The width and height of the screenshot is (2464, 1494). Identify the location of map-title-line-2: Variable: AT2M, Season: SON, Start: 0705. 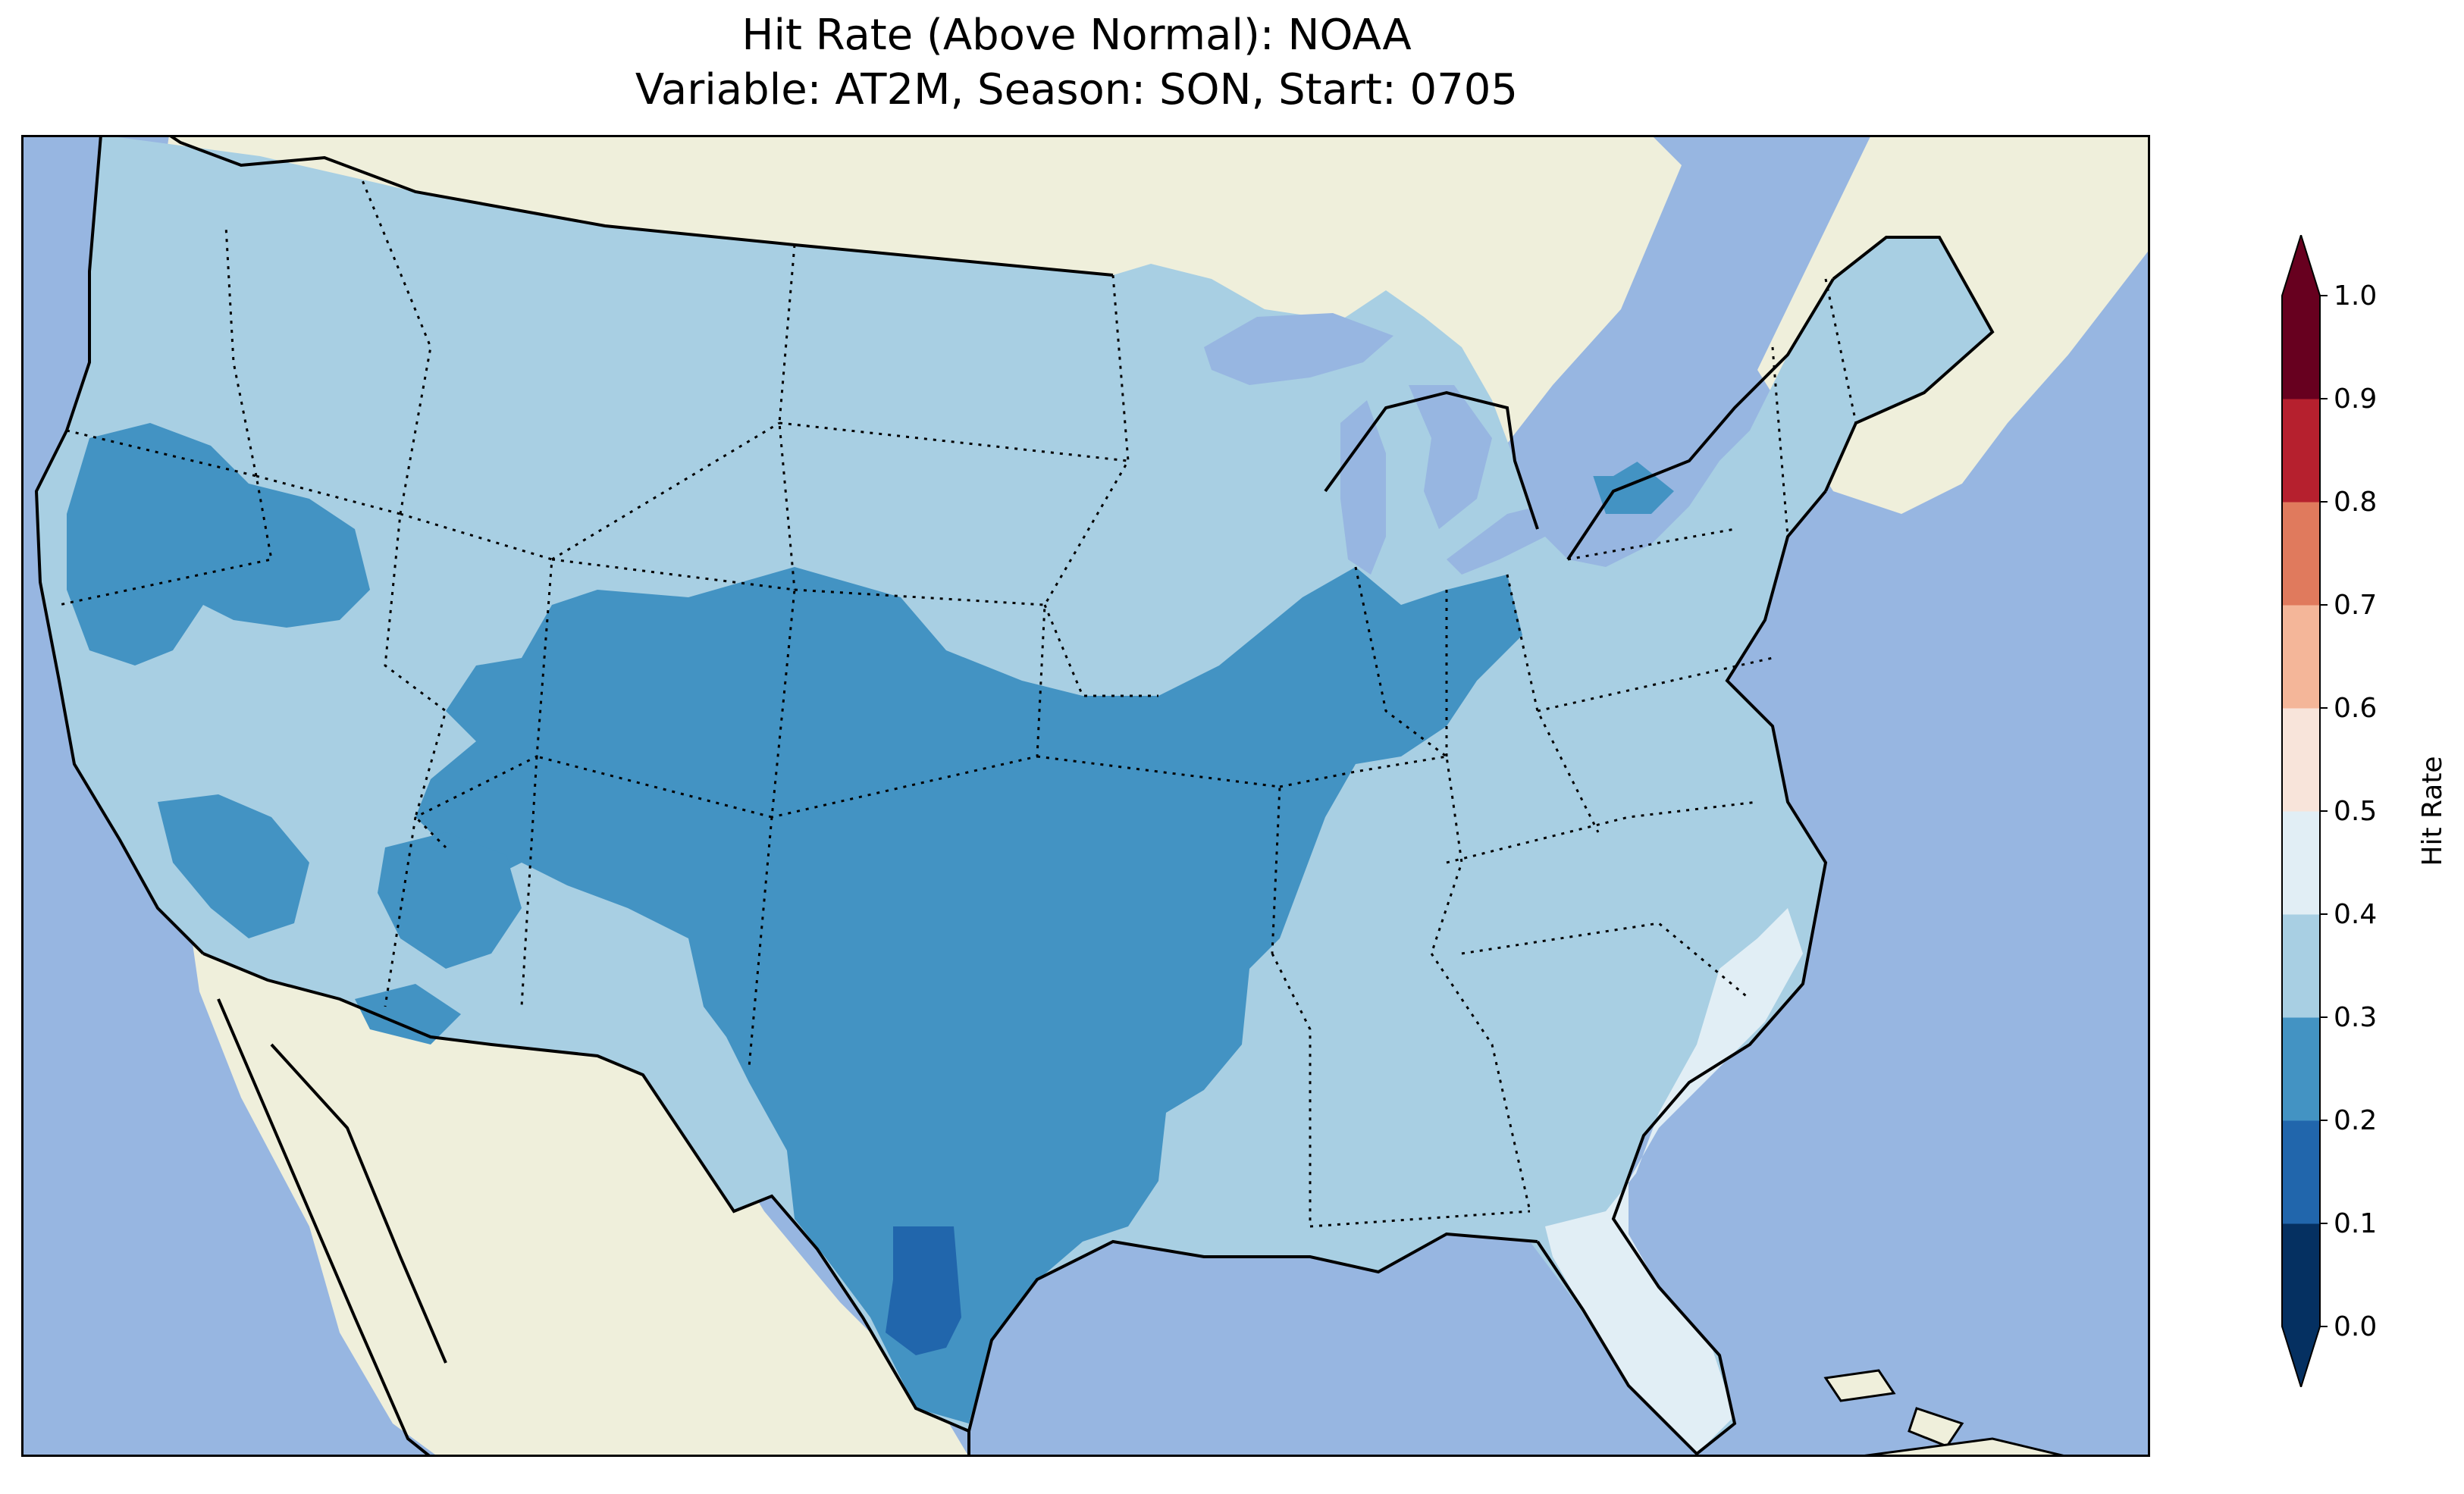
(1077, 89).